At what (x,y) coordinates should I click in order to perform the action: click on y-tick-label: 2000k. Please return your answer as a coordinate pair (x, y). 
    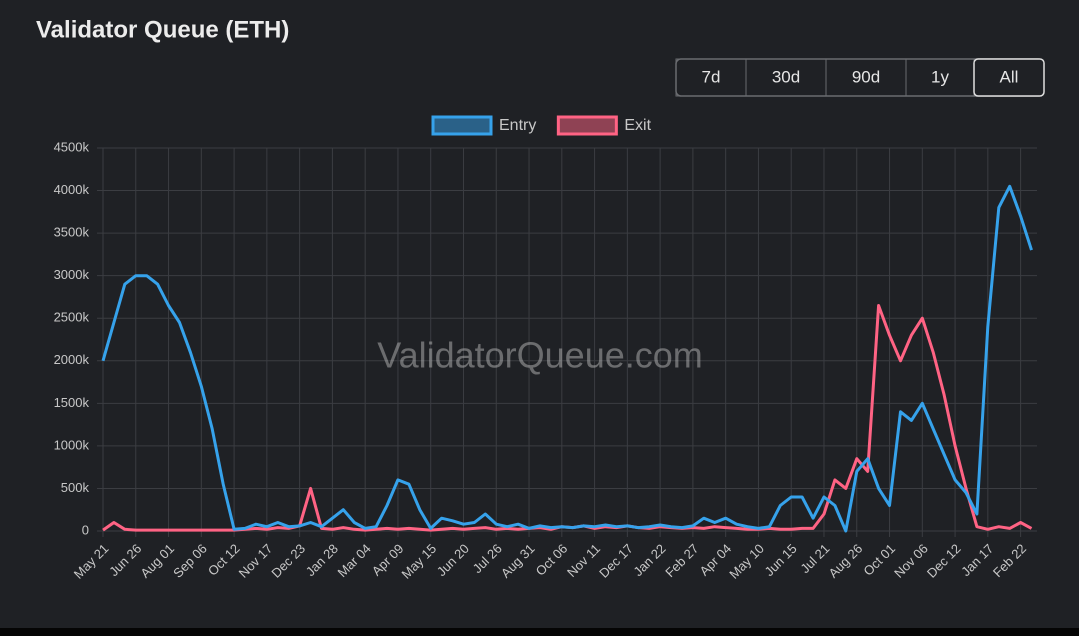
    Looking at the image, I should click on (72, 359).